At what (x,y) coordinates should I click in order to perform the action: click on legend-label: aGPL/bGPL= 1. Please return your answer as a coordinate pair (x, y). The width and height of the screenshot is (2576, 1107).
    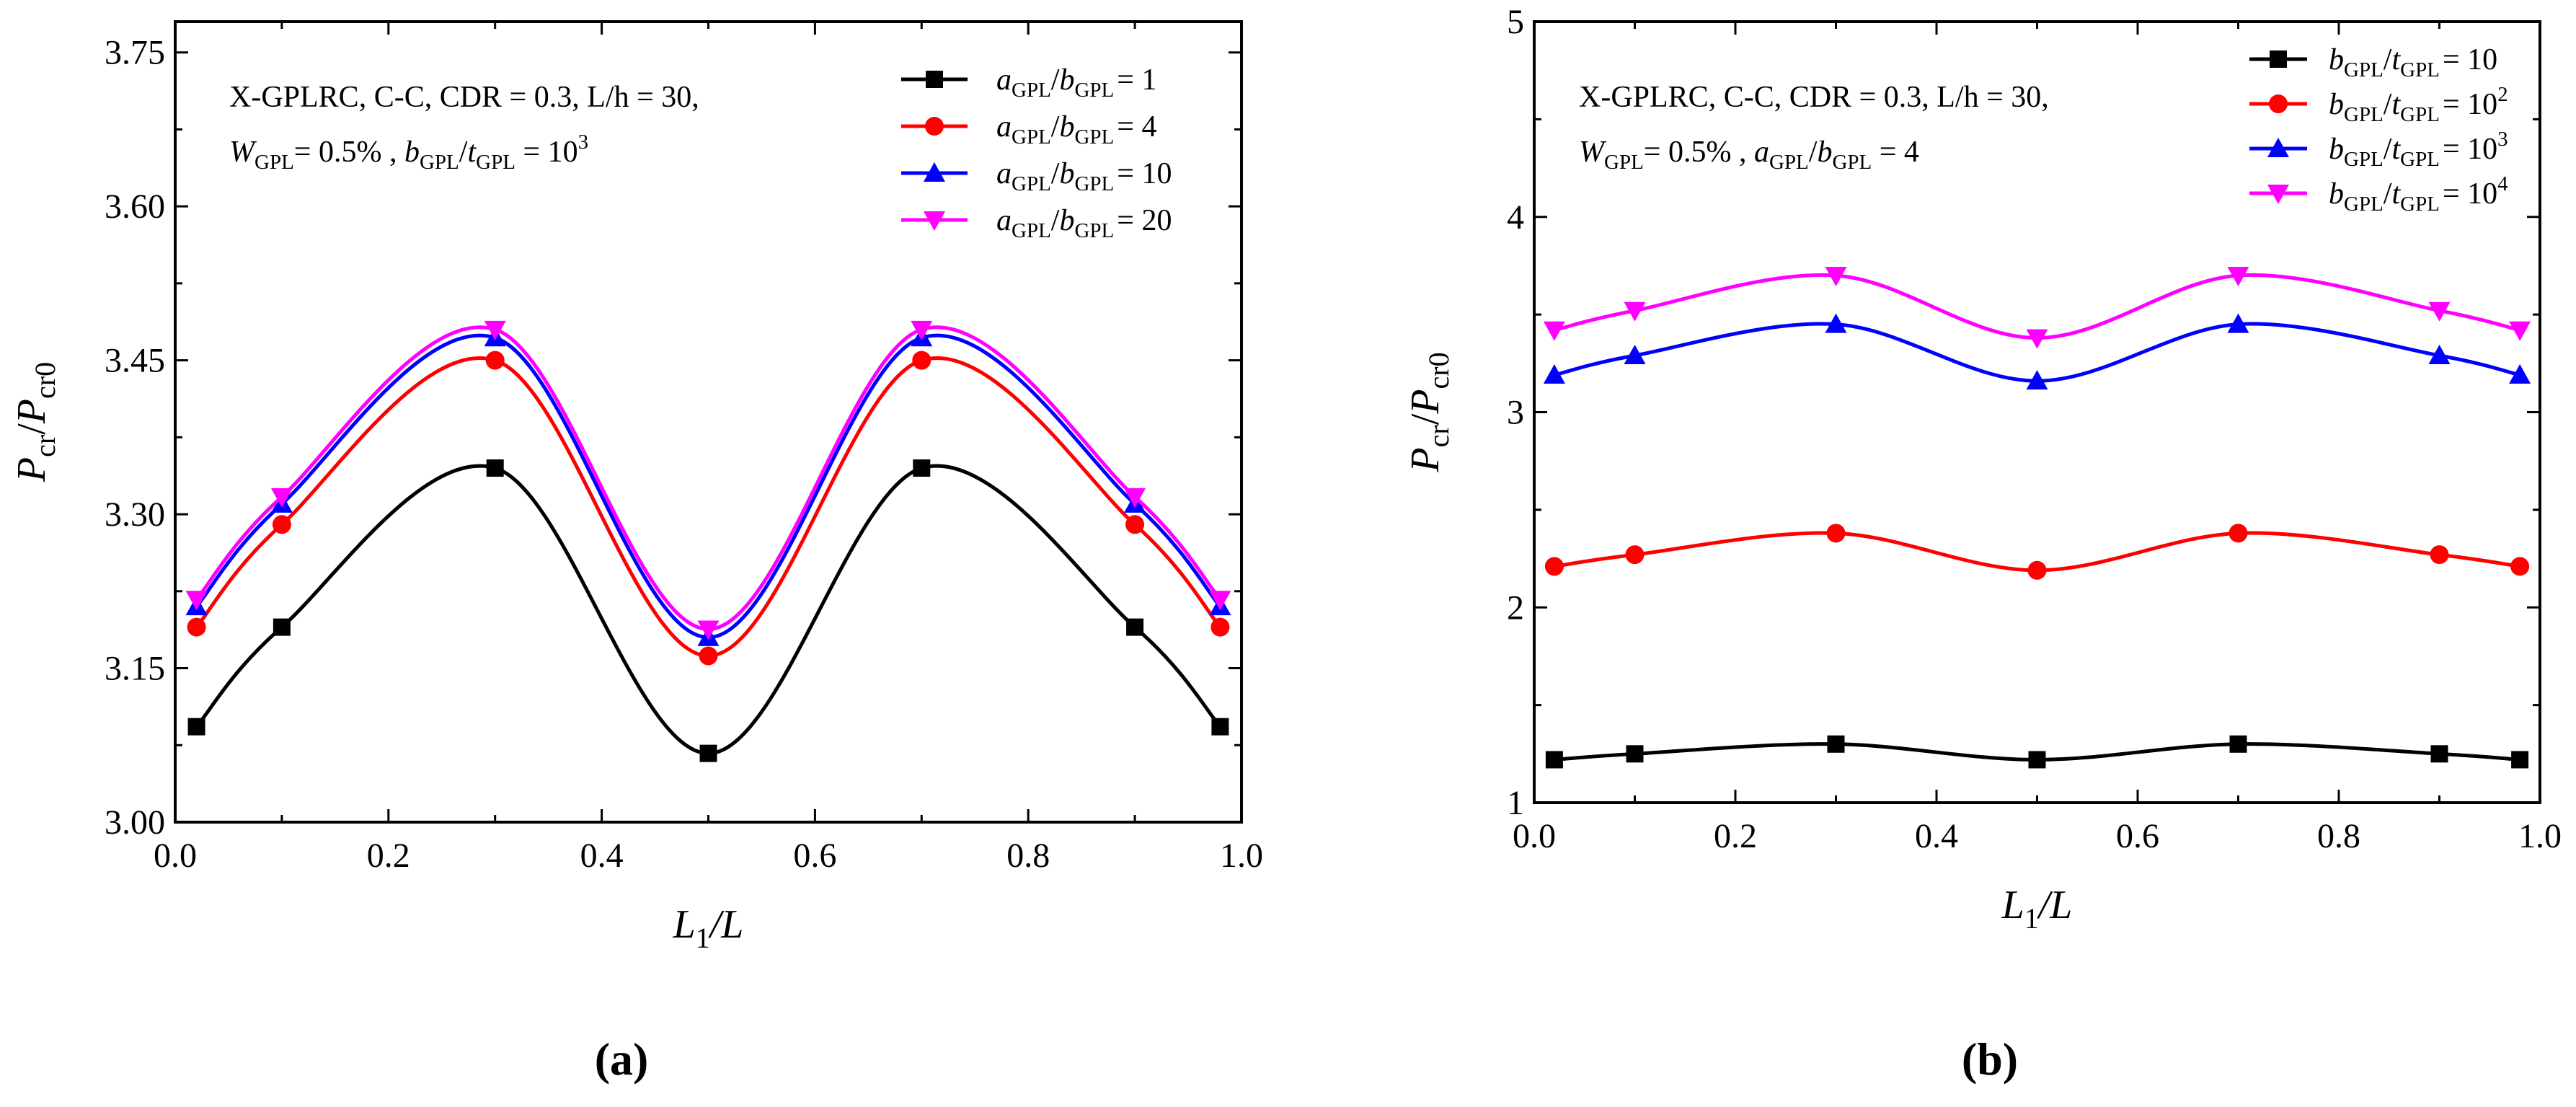
    Looking at the image, I should click on (1076, 82).